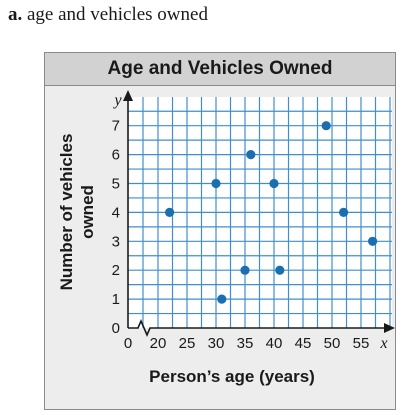 The height and width of the screenshot is (415, 408). I want to click on x-axis-arrow, so click(389, 328).